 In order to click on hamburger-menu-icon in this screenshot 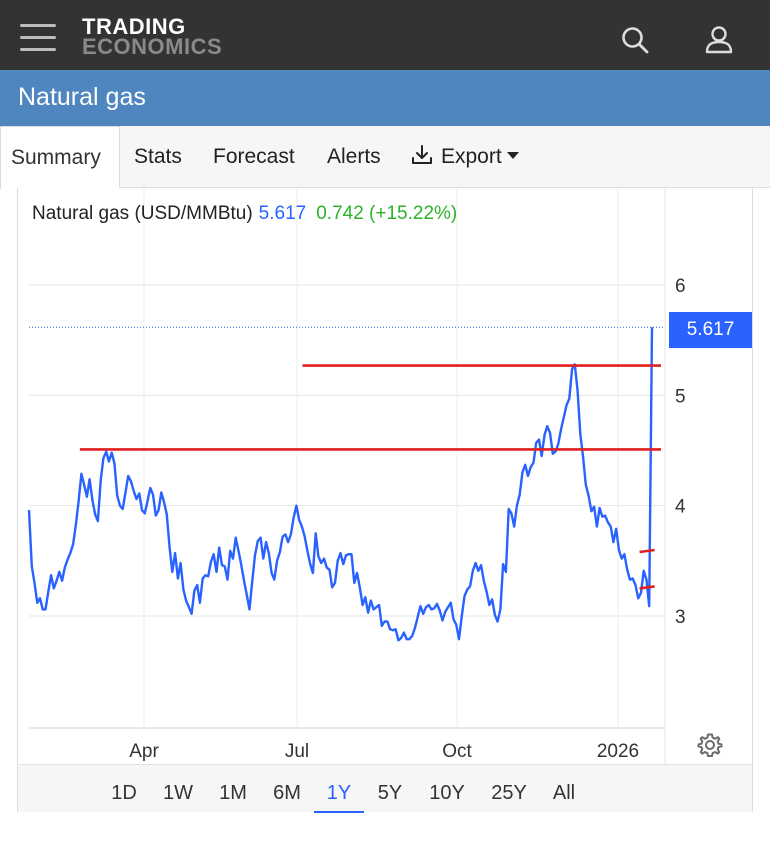, I will do `click(38, 38)`.